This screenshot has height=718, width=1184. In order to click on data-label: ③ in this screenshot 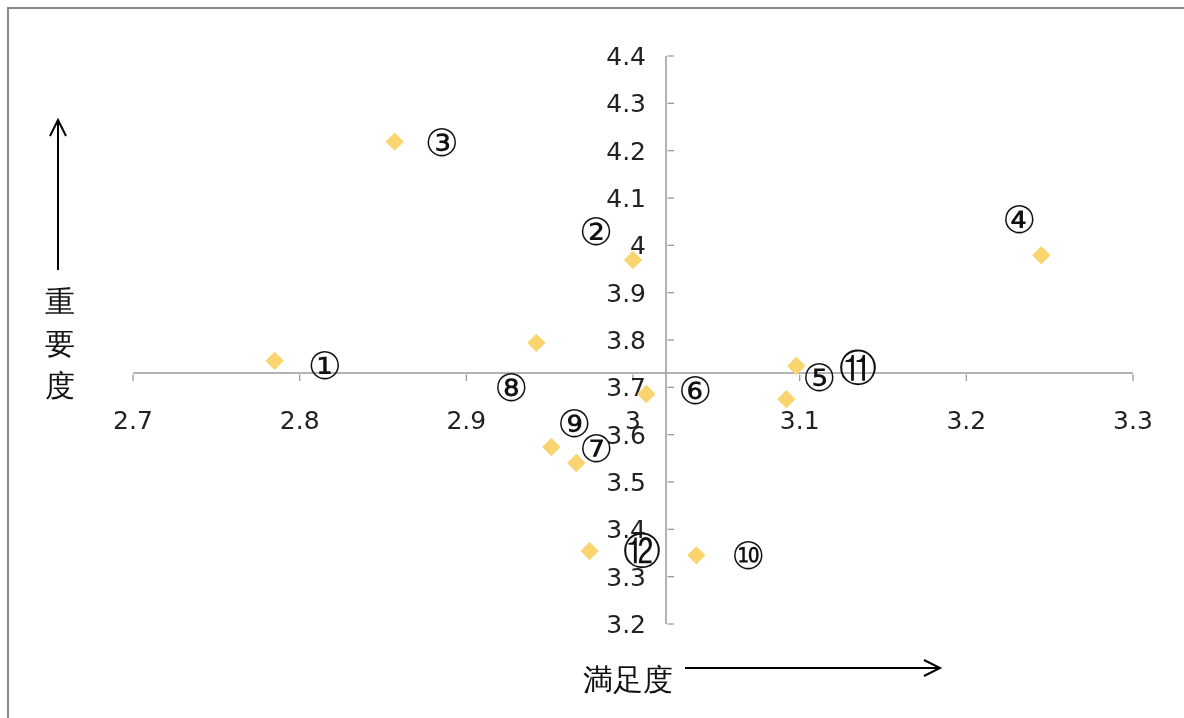, I will do `click(441, 142)`.